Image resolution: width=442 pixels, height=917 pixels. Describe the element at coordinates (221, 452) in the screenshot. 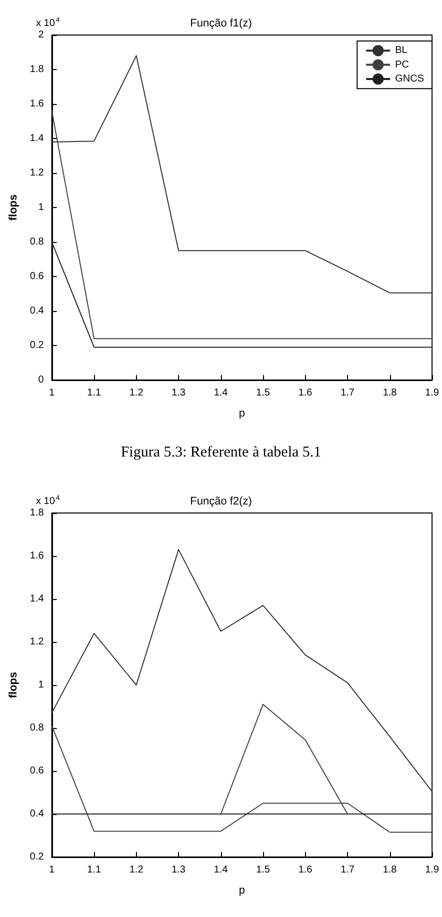

I see `text: Figura 5.3: Referente à tabela 5.1` at that location.